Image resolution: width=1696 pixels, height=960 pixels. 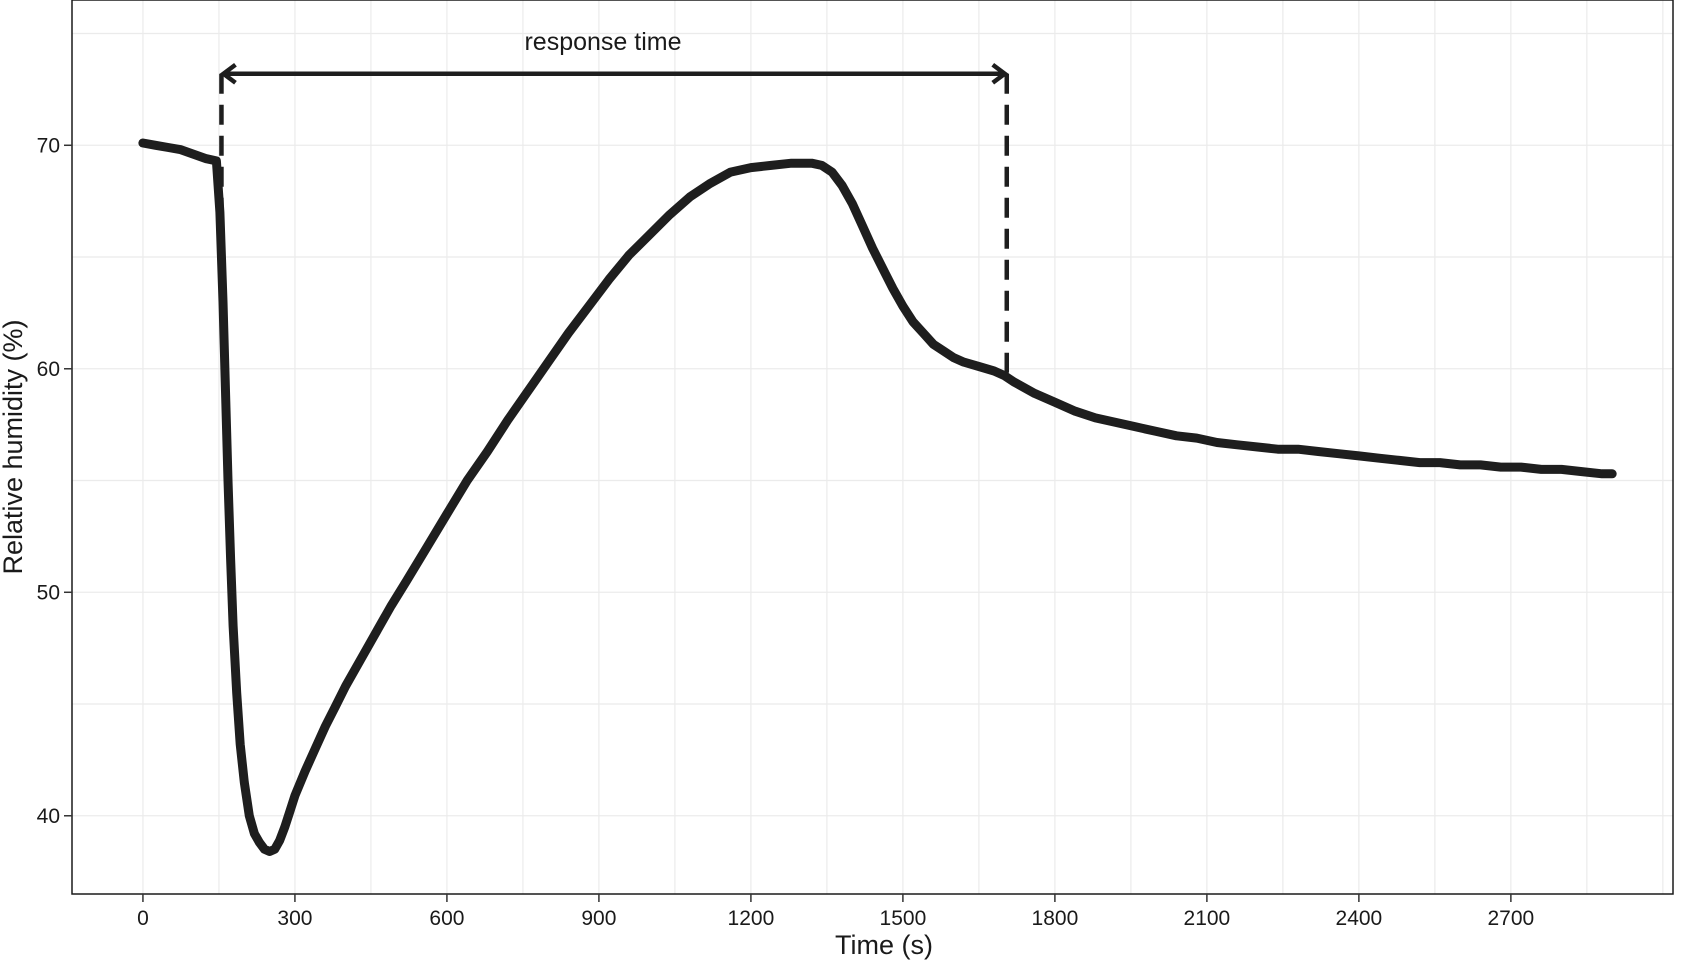 What do you see at coordinates (48, 592) in the screenshot?
I see `y-tick-label: 50` at bounding box center [48, 592].